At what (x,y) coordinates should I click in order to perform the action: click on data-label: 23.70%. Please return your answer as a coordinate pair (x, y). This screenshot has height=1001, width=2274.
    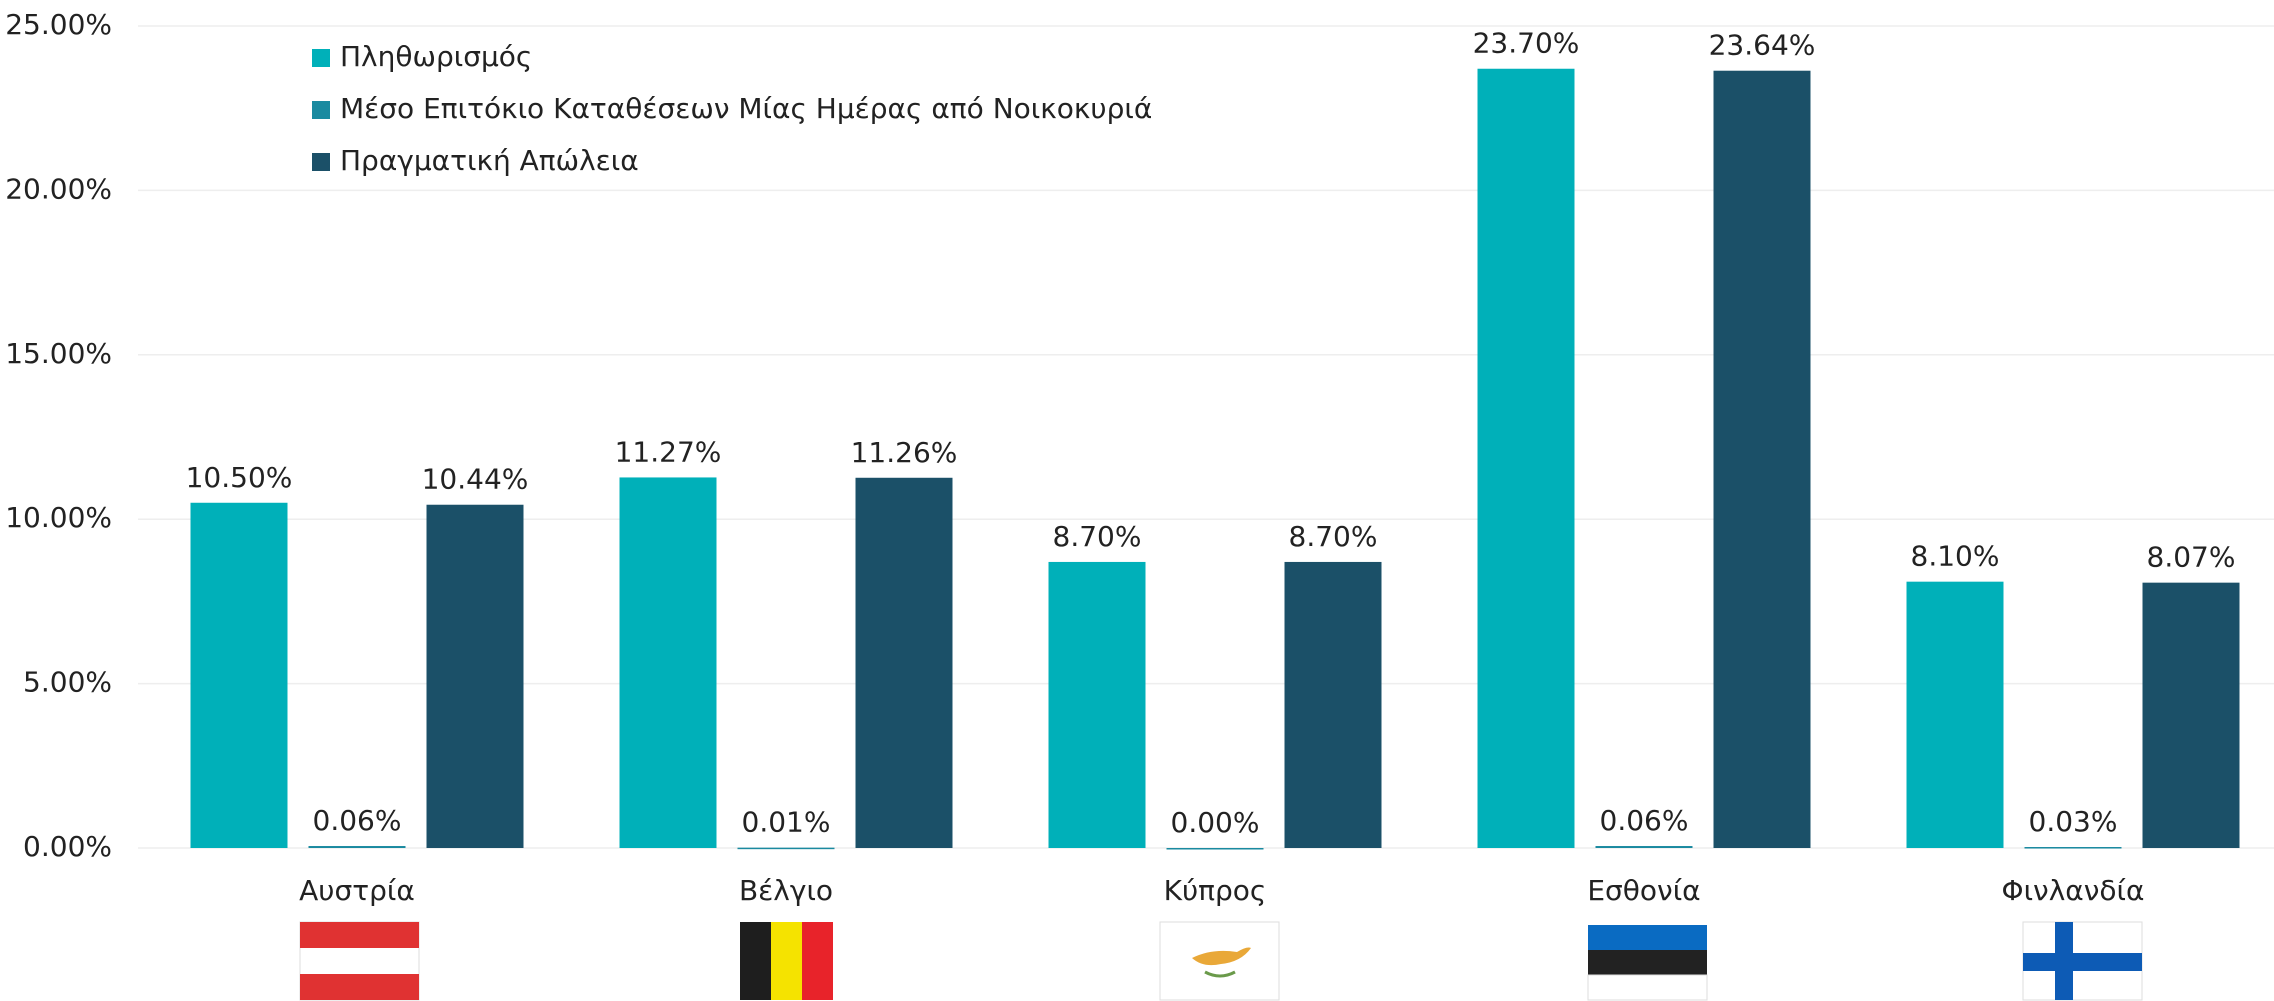
    Looking at the image, I should click on (1526, 43).